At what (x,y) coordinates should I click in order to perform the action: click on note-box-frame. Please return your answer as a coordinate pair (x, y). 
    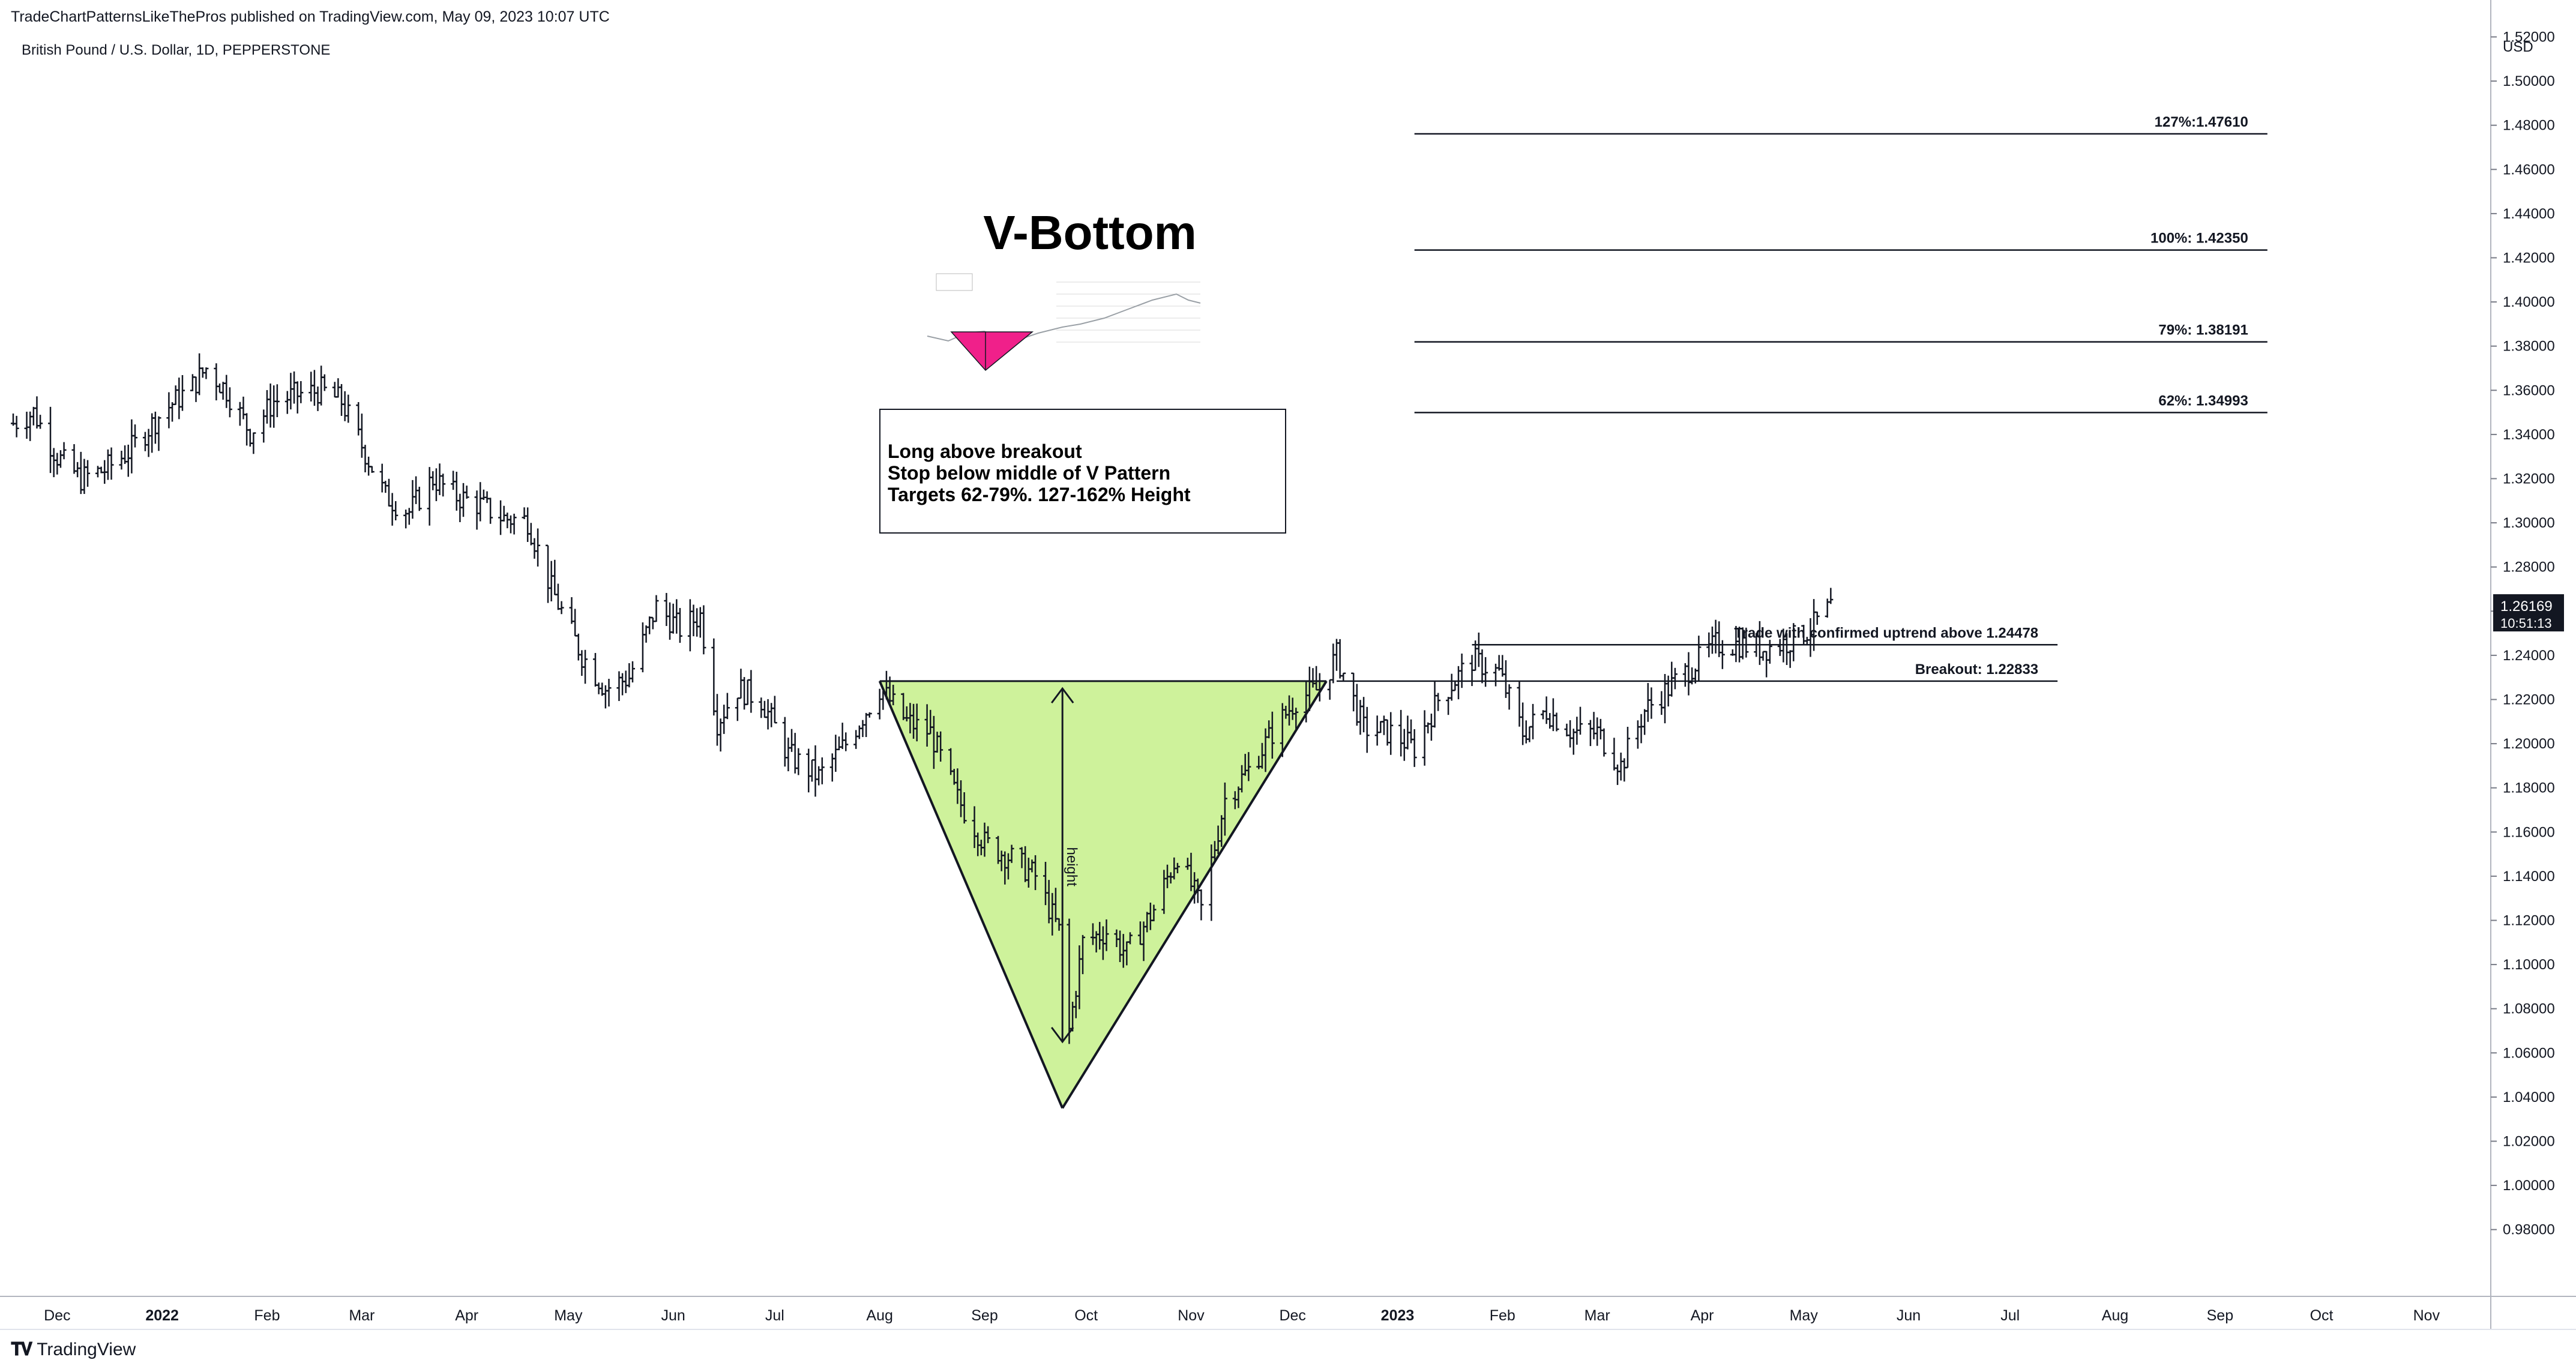
    Looking at the image, I should click on (1082, 471).